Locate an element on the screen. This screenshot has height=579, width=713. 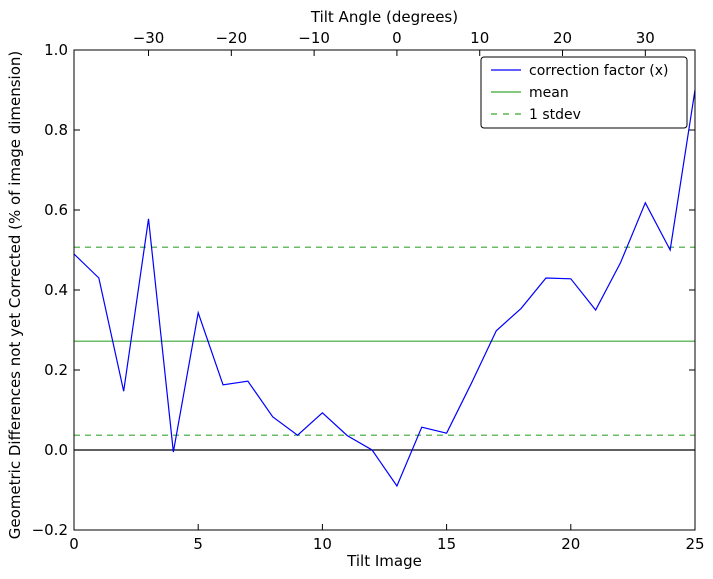
x-tick-label: 25 is located at coordinates (694, 544).